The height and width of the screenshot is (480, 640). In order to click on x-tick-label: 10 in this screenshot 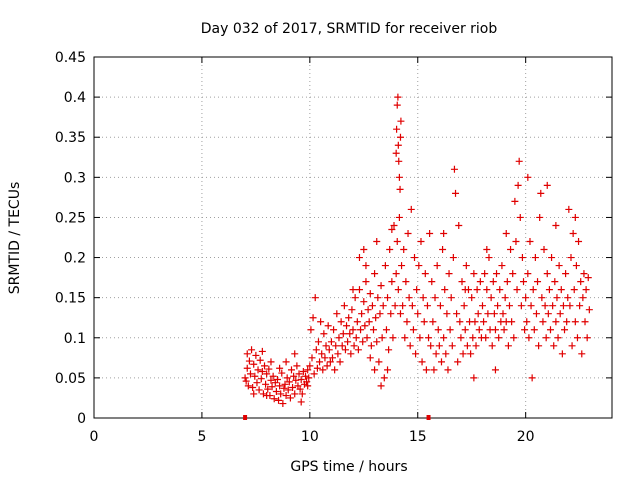, I will do `click(310, 437)`.